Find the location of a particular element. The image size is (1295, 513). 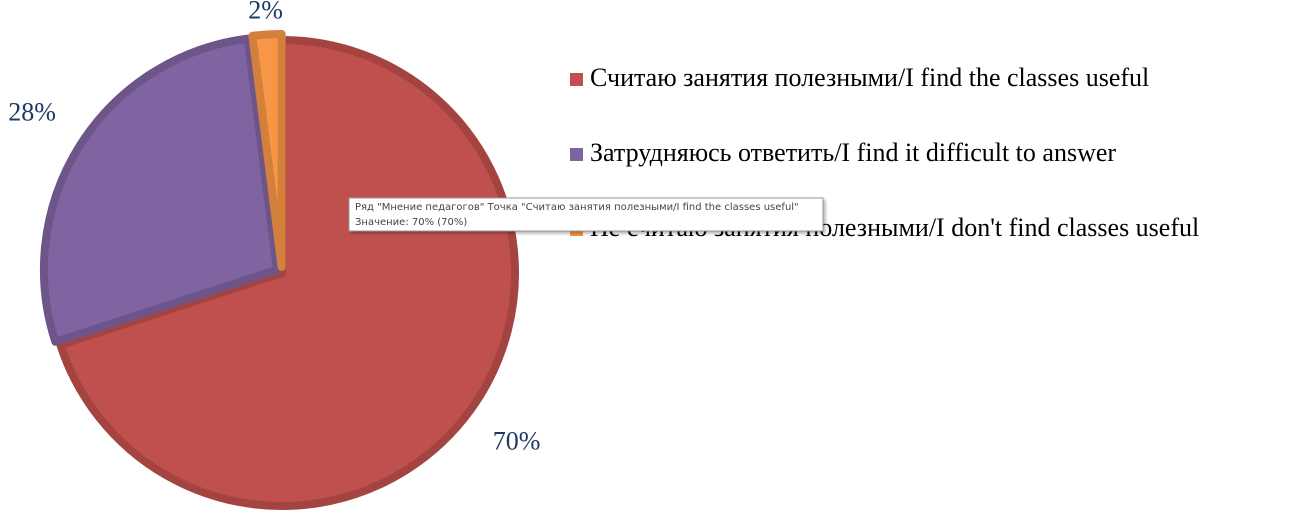

data-label: 70% is located at coordinates (517, 440).